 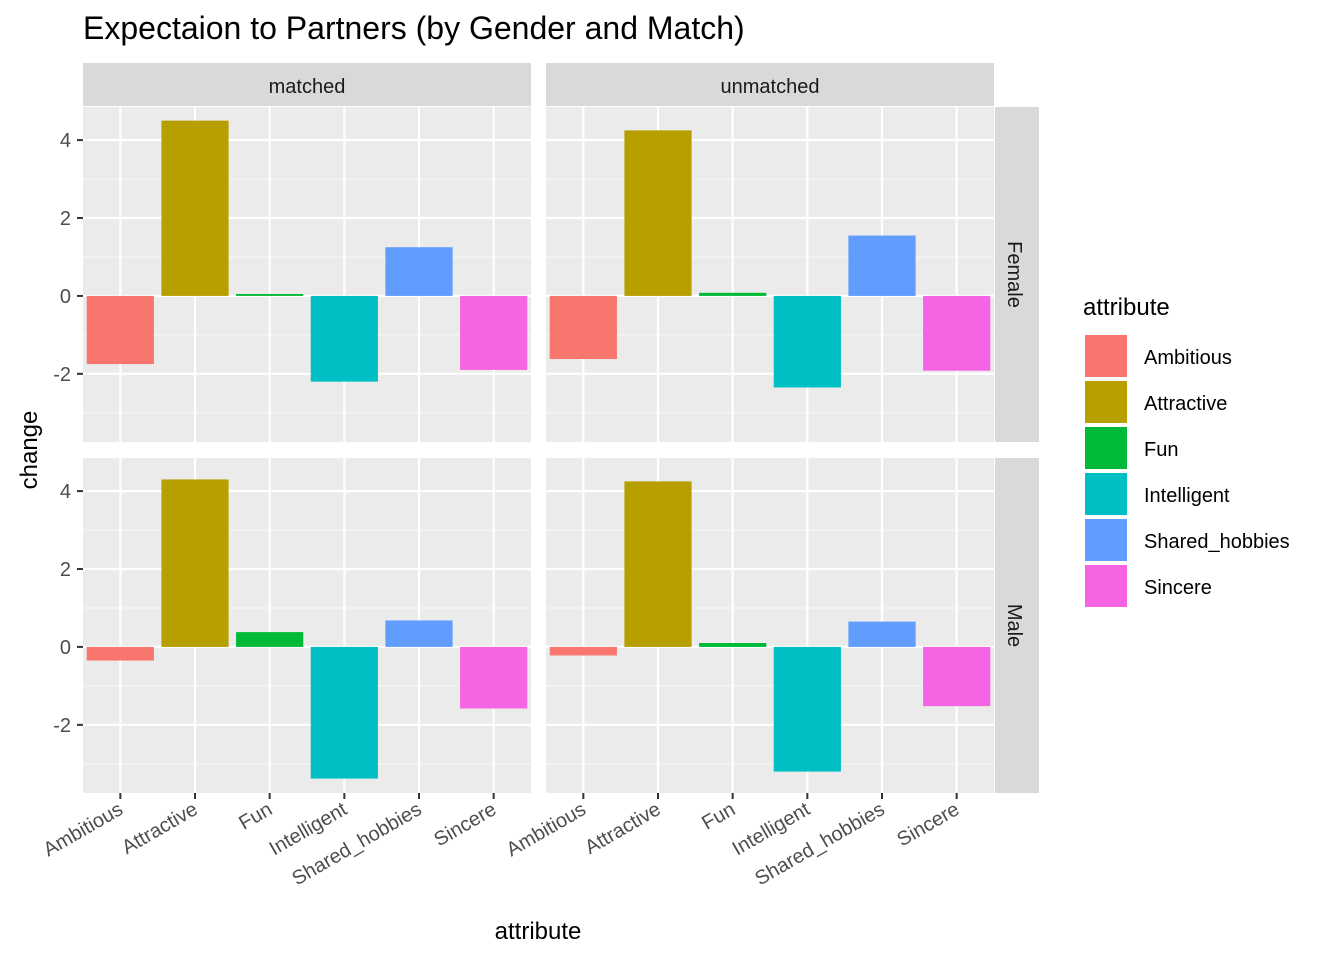 I want to click on panel-unmatched-Female, so click(x=770, y=274).